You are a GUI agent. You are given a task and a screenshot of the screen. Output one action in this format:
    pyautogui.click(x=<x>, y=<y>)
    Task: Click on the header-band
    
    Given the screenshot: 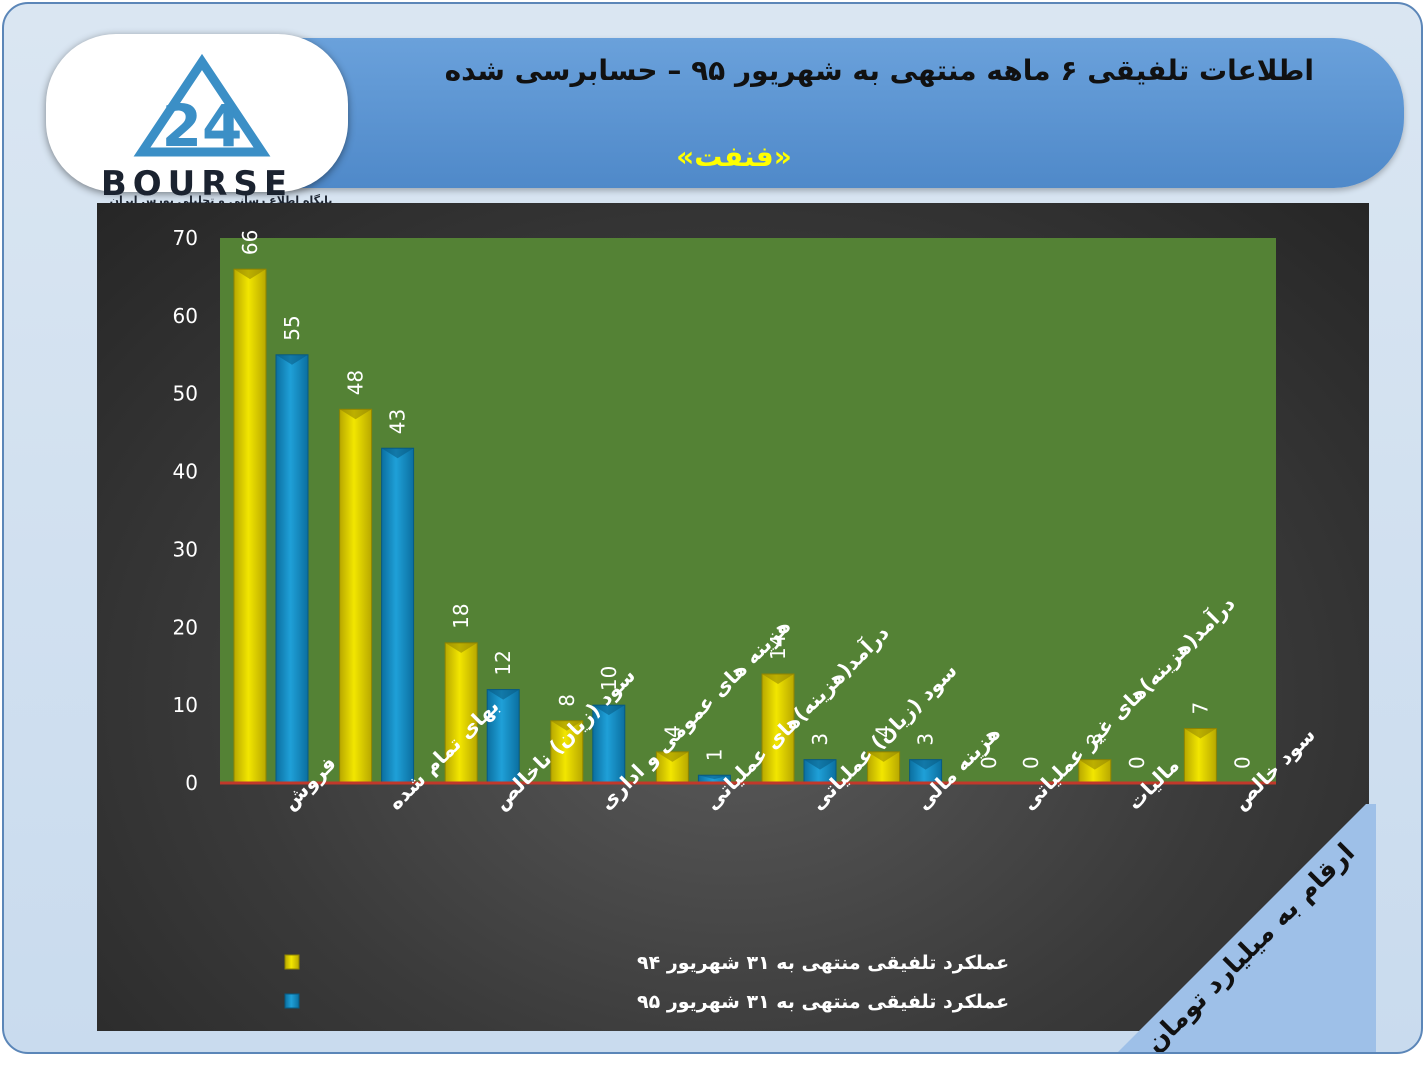 What is the action you would take?
    pyautogui.click(x=794, y=113)
    